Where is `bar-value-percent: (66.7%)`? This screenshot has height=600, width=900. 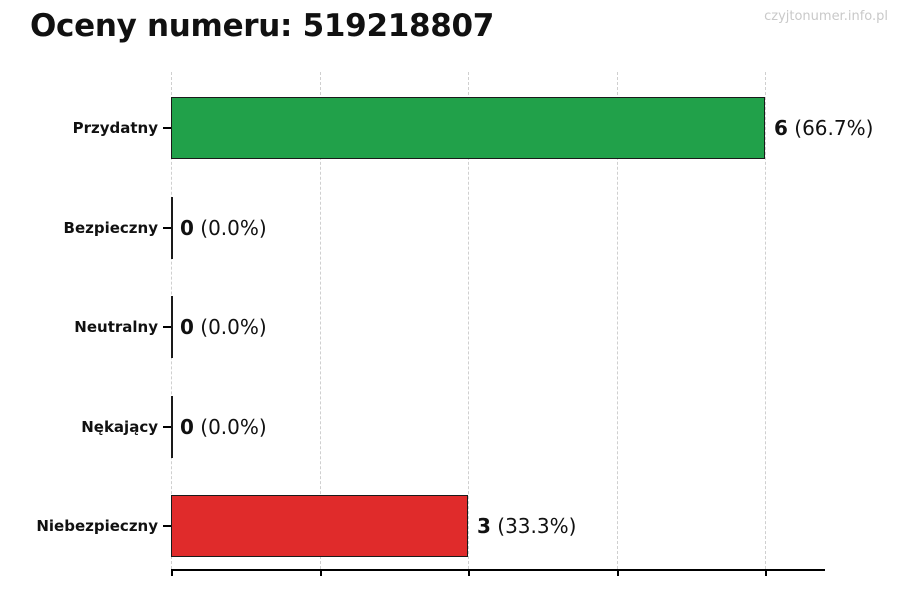
bar-value-percent: (66.7%) is located at coordinates (830, 128).